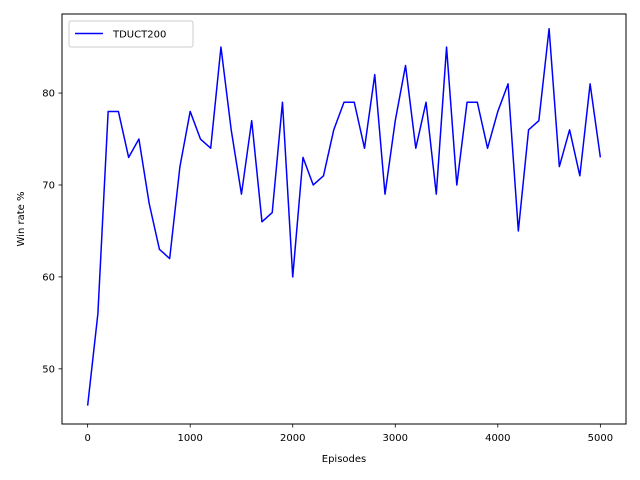 This screenshot has width=640, height=480. What do you see at coordinates (497, 438) in the screenshot?
I see `x-tick-label: 4000` at bounding box center [497, 438].